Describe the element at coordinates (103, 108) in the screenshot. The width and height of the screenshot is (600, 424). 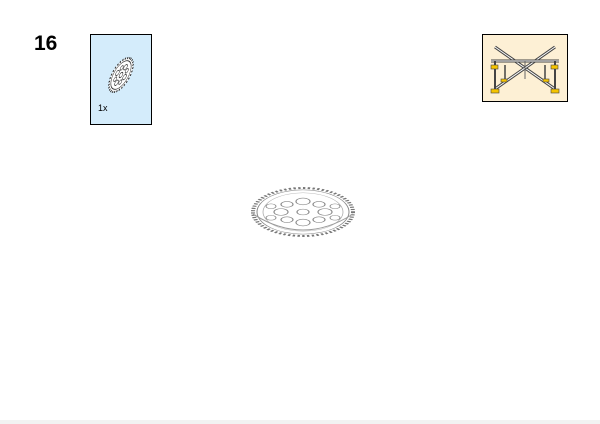
I see `part-quantity: 1x` at that location.